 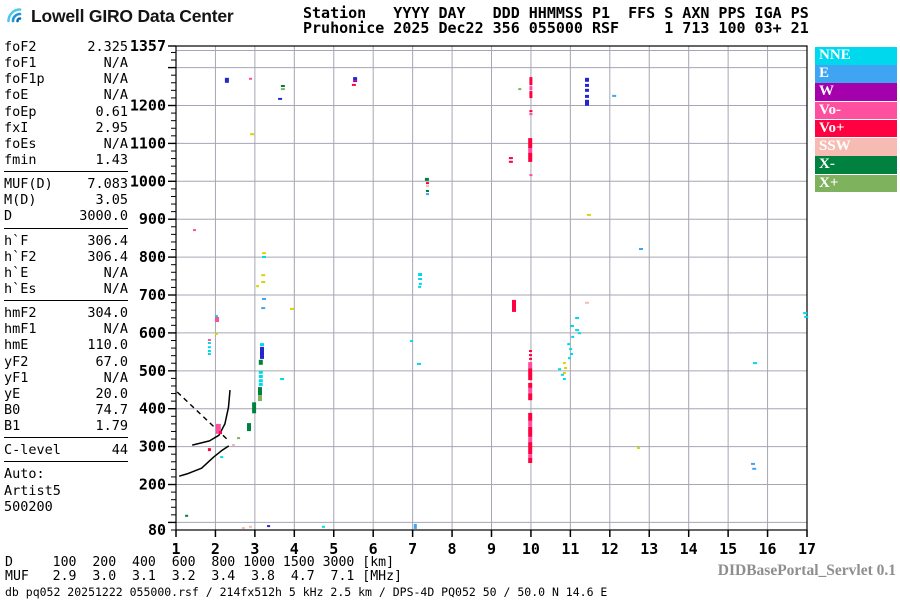 What do you see at coordinates (649, 549) in the screenshot?
I see `x-tick-label: 13` at bounding box center [649, 549].